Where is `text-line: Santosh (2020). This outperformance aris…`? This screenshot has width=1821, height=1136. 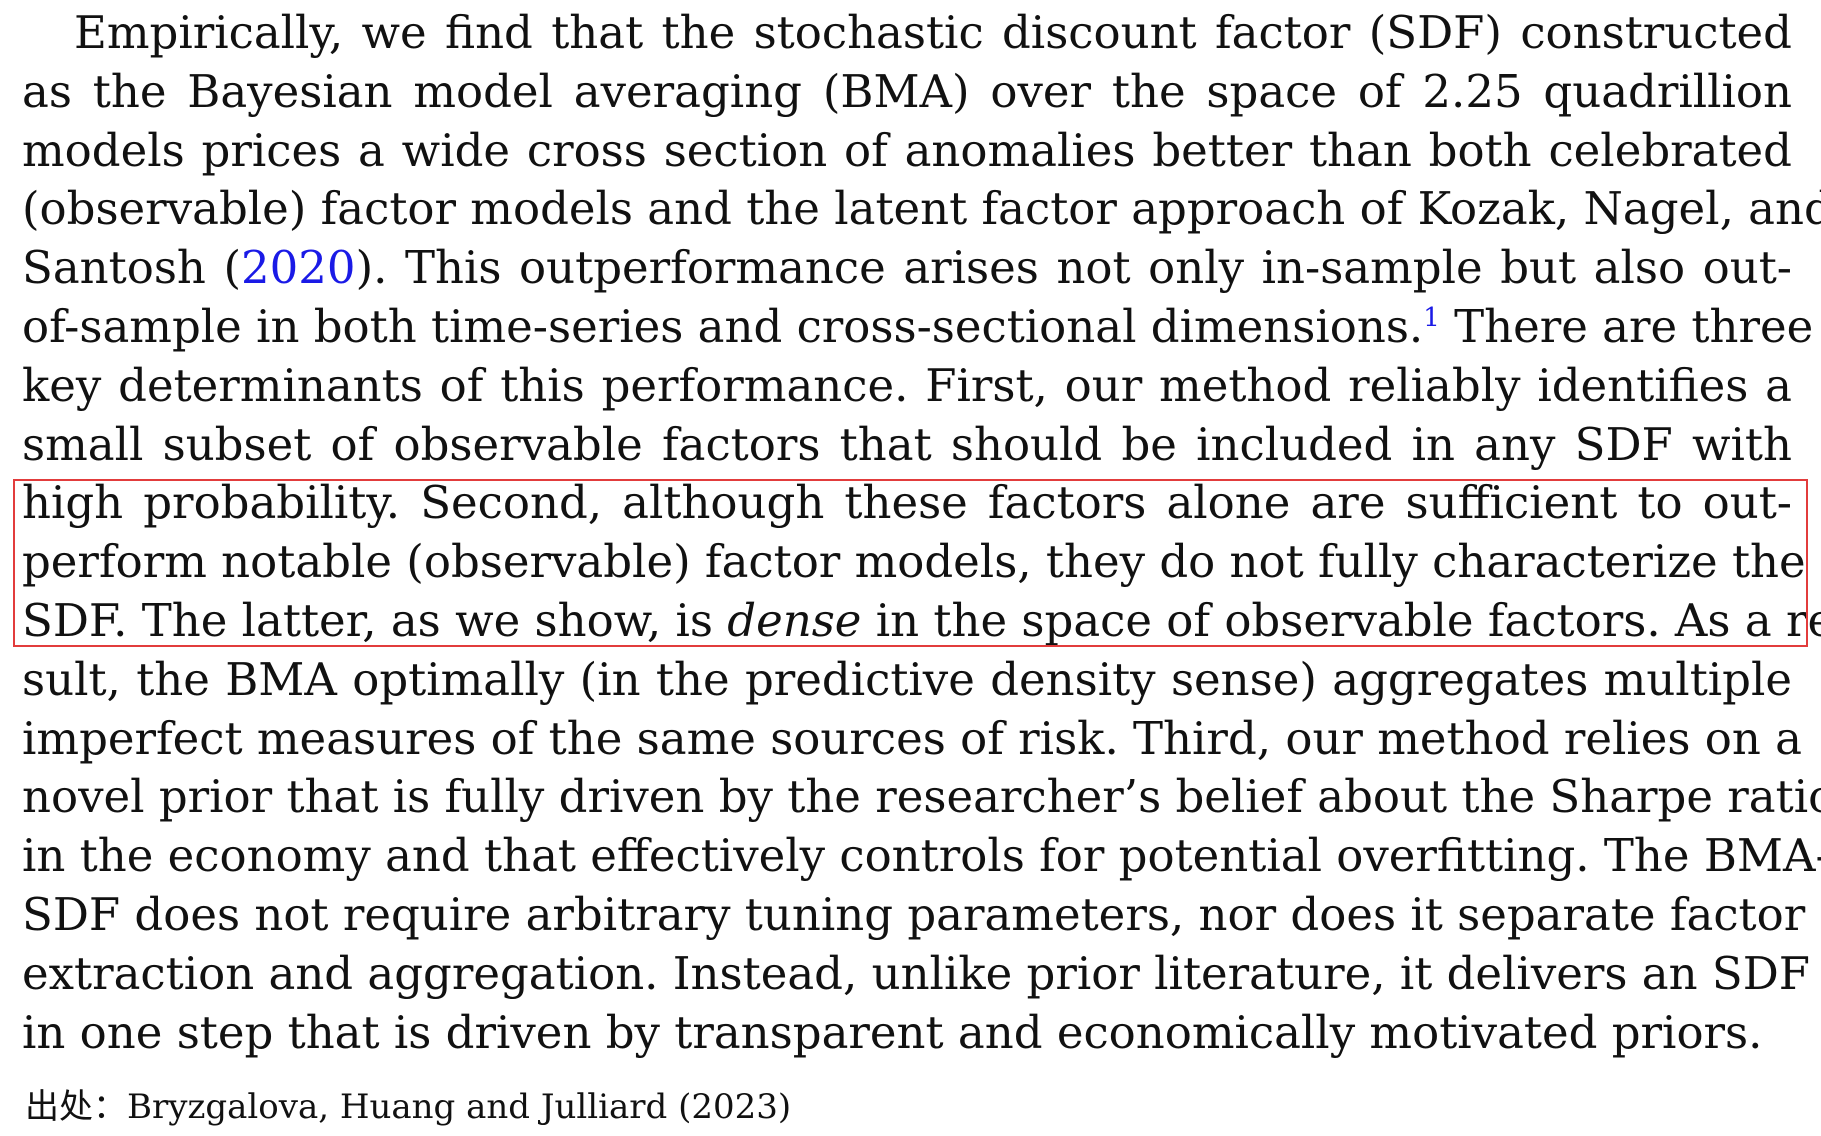
text-line: Santosh (2020). This outperformance aris… is located at coordinates (907, 268).